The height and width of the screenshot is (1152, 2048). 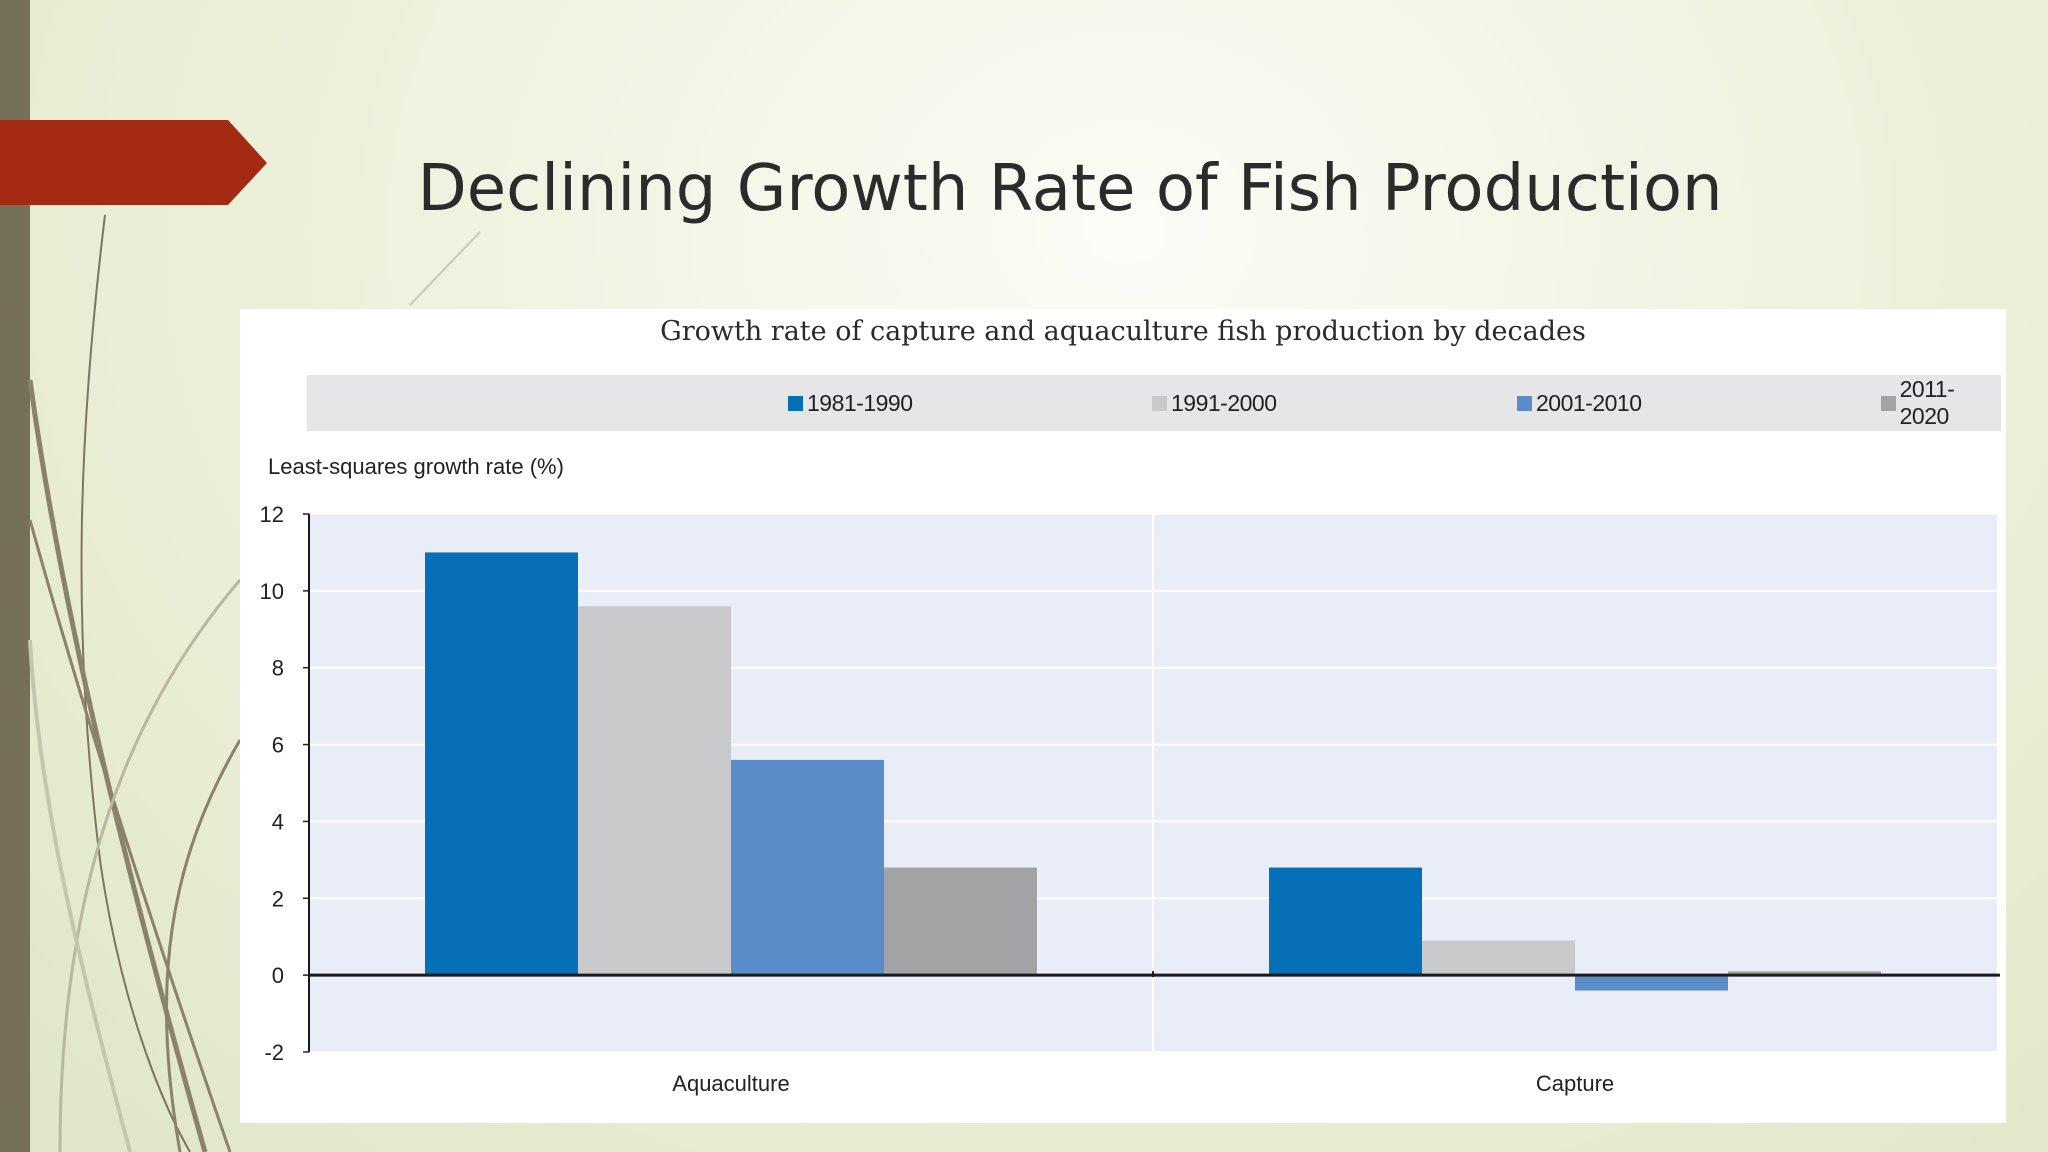 I want to click on legend-item-2001-2010: 2001-2010, so click(x=1579, y=403).